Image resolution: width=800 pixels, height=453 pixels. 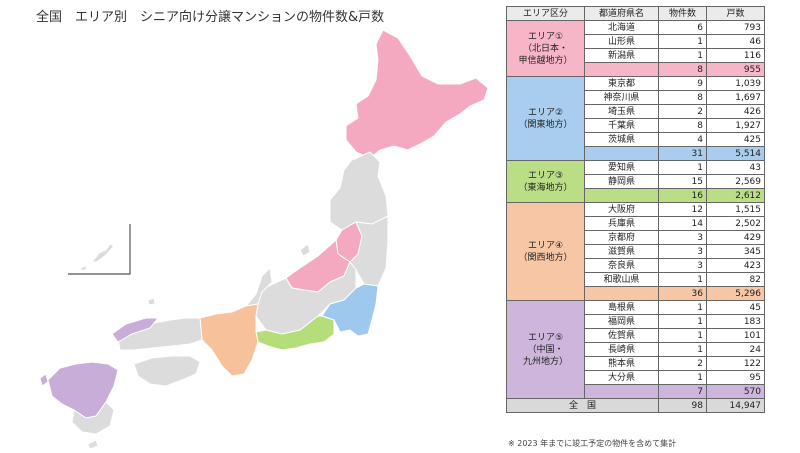 I want to click on units-cell: 1,515, so click(x=735, y=209).